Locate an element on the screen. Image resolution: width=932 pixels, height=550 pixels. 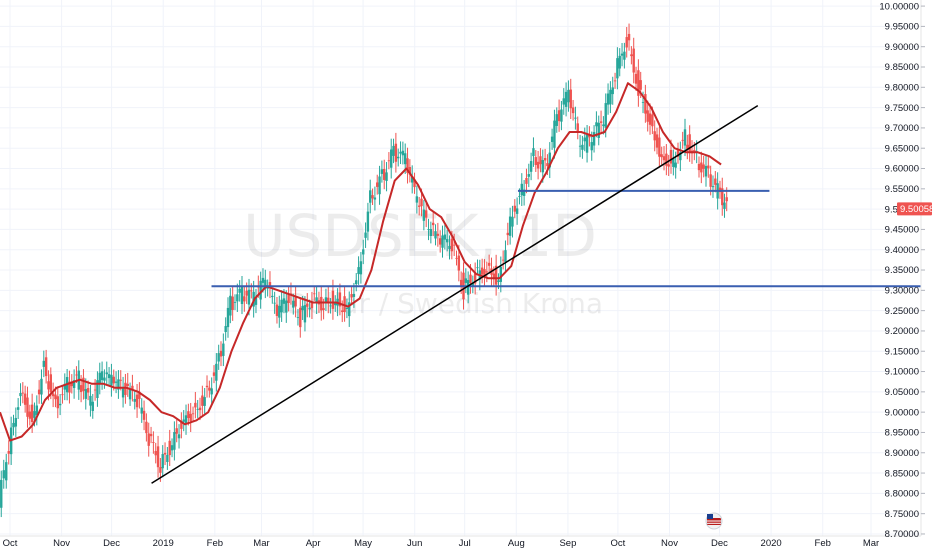
price-tick-label: 9.90000 is located at coordinates (902, 47).